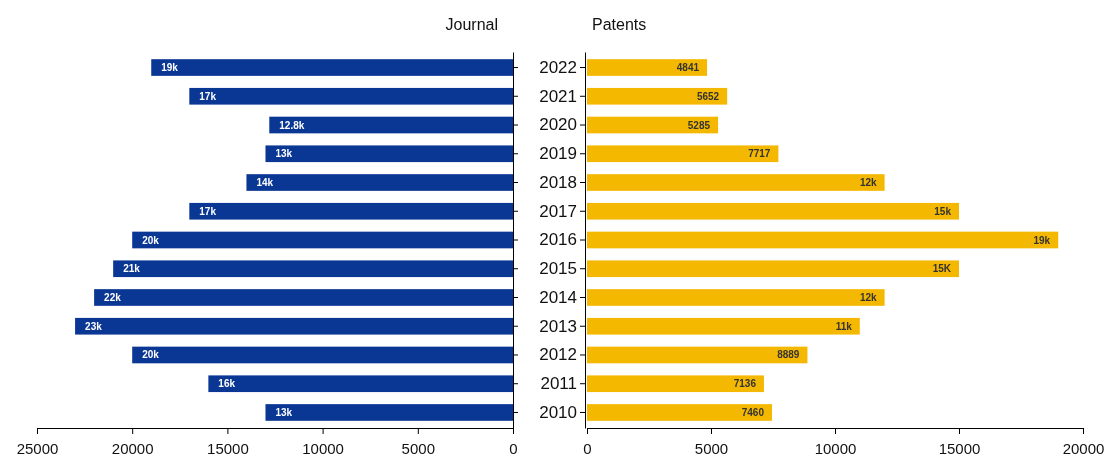 This screenshot has height=475, width=1115. Describe the element at coordinates (942, 269) in the screenshot. I see `data-label: 15K` at that location.